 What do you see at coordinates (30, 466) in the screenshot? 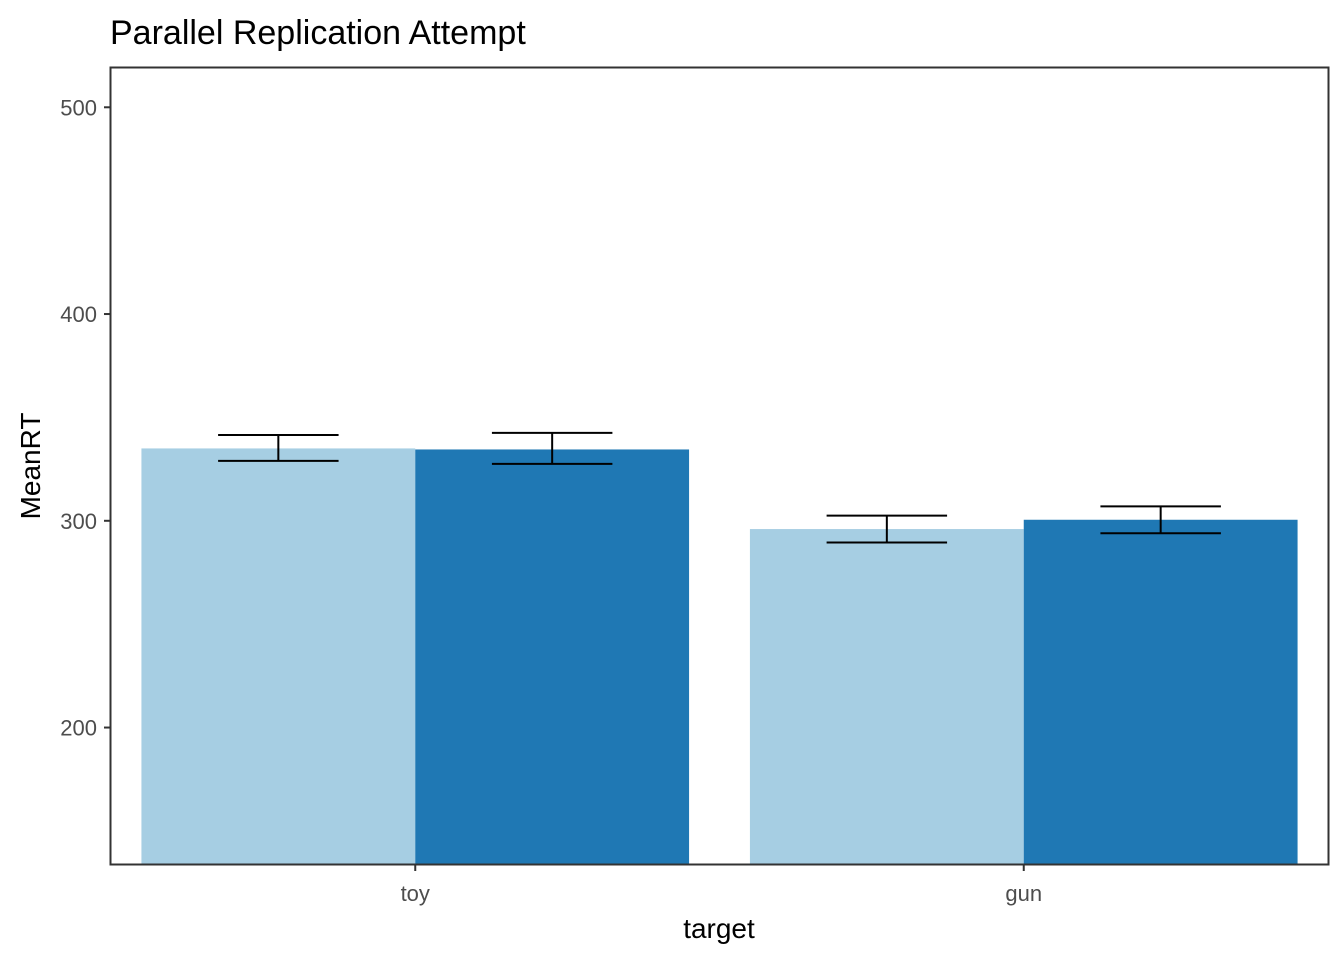
I see `y-axis-title: MeanRT` at bounding box center [30, 466].